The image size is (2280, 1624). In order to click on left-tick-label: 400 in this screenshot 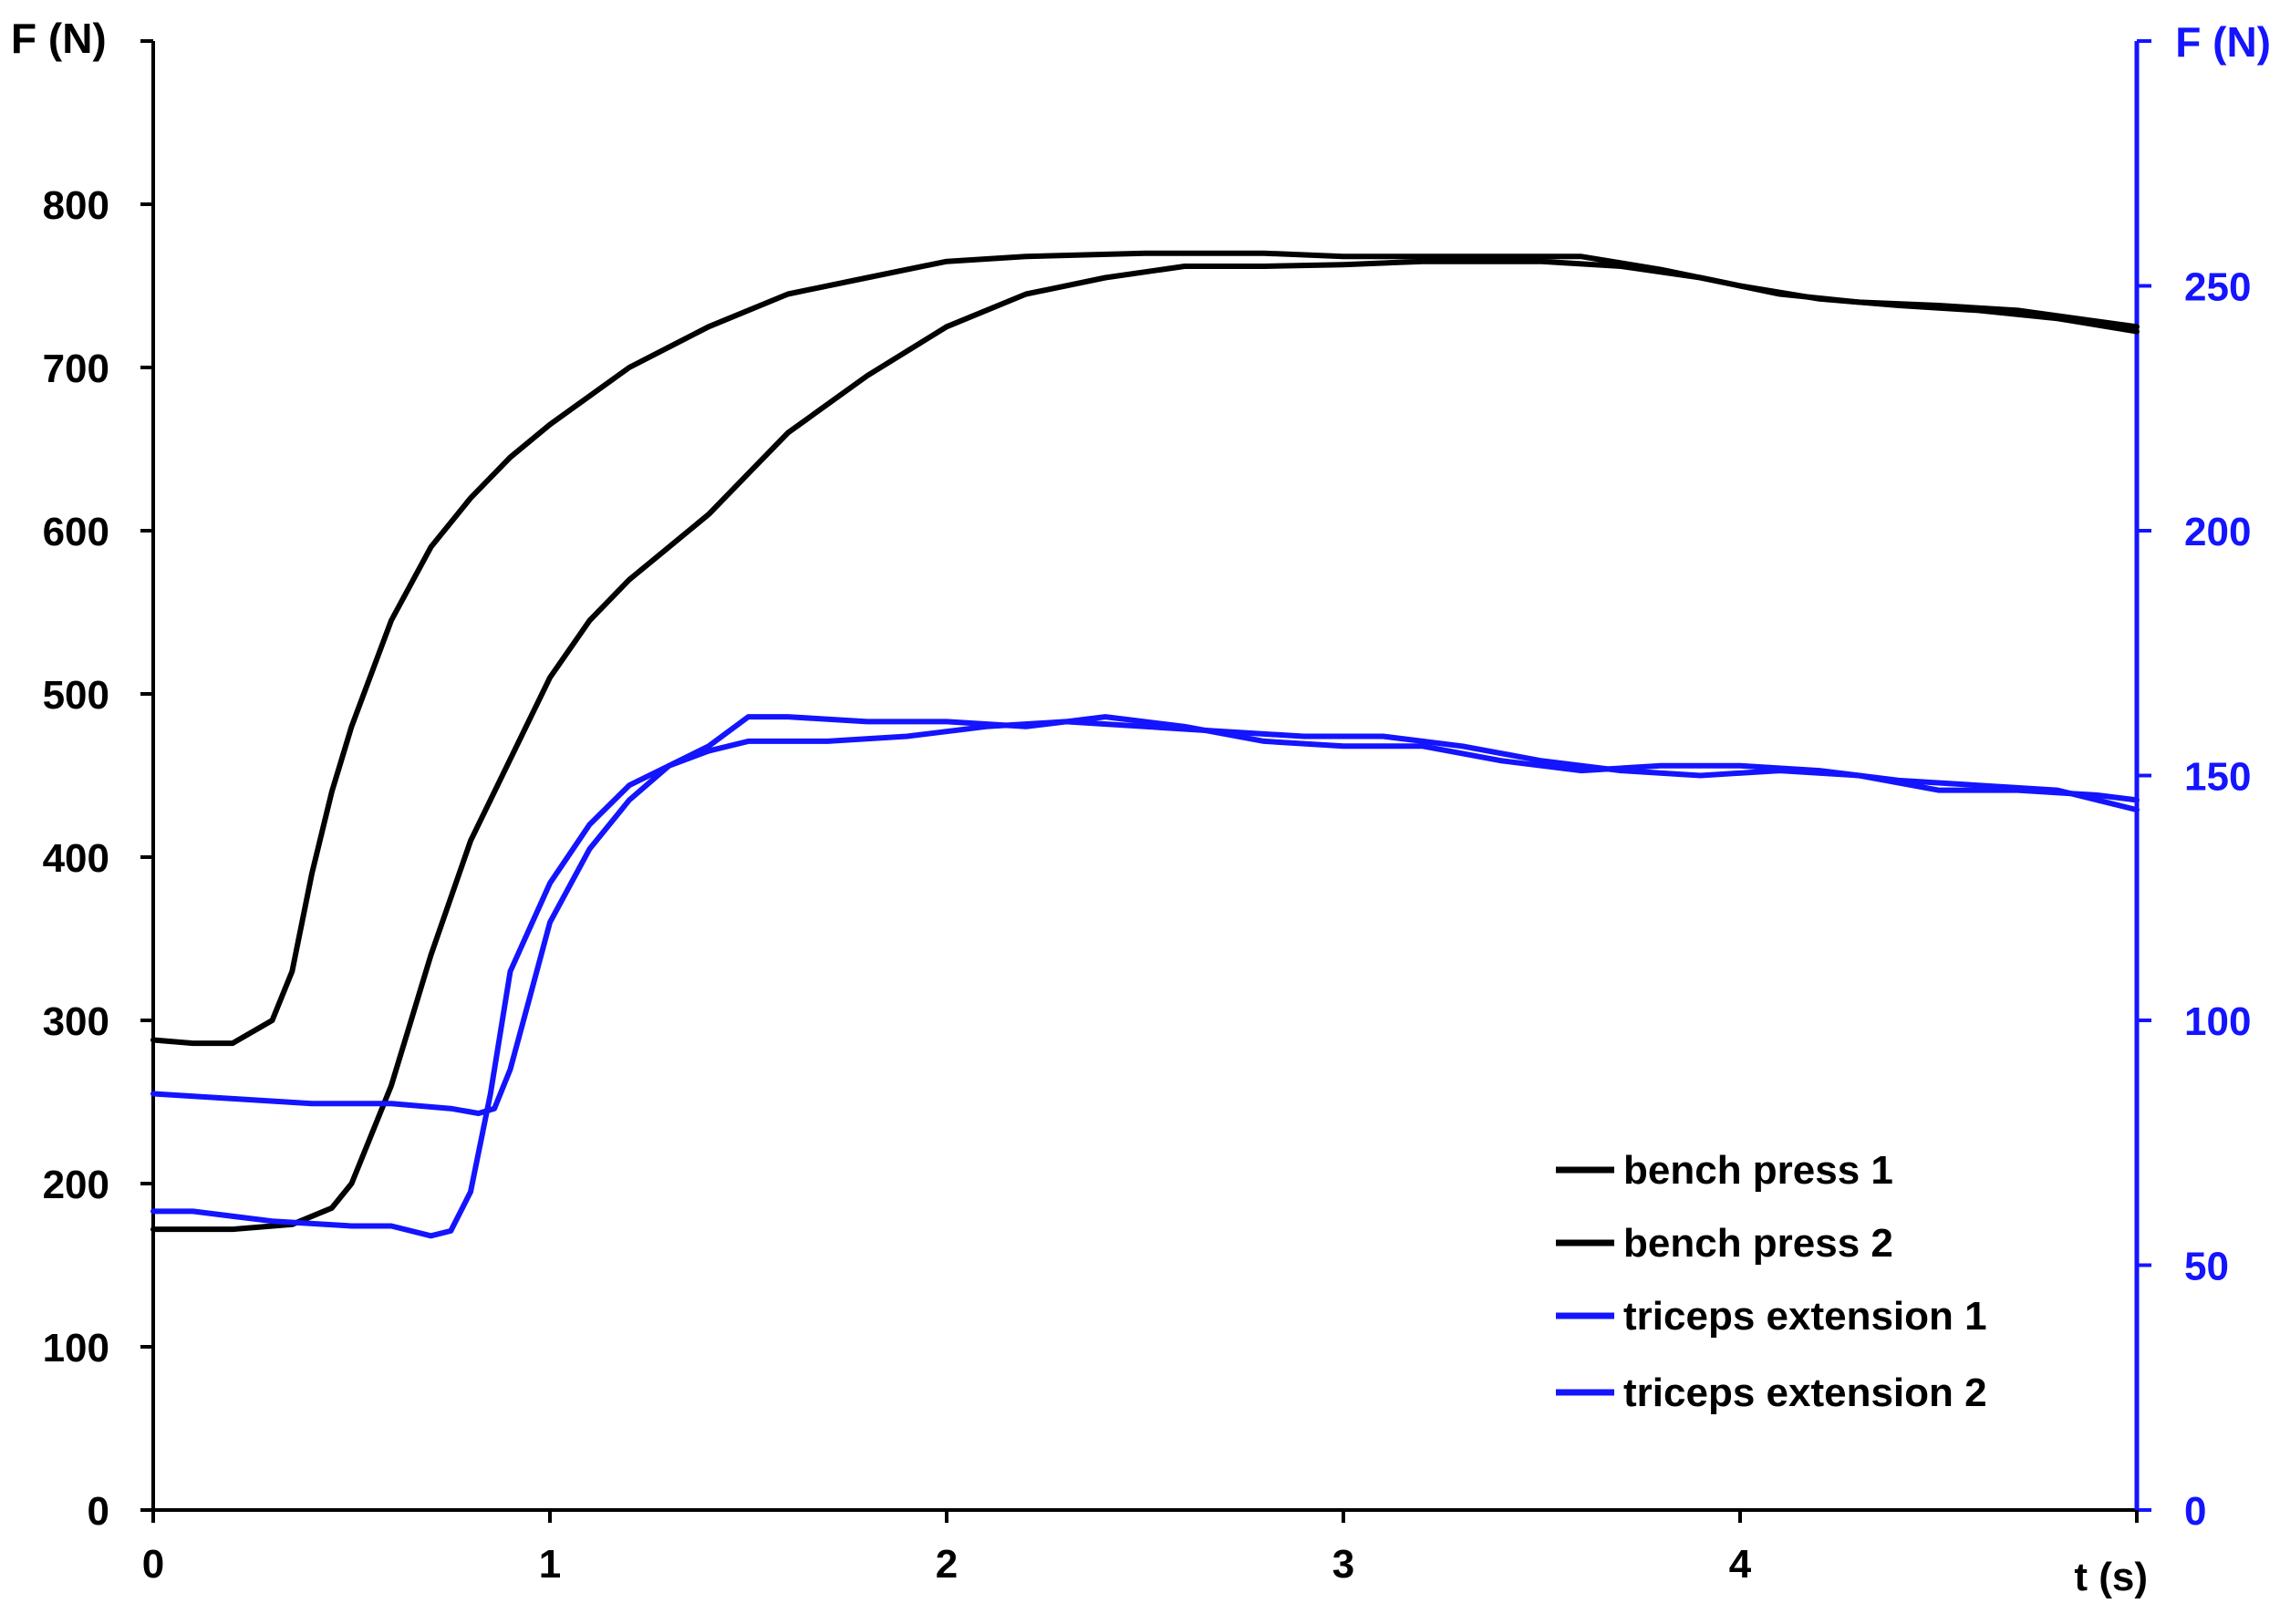, I will do `click(76, 859)`.